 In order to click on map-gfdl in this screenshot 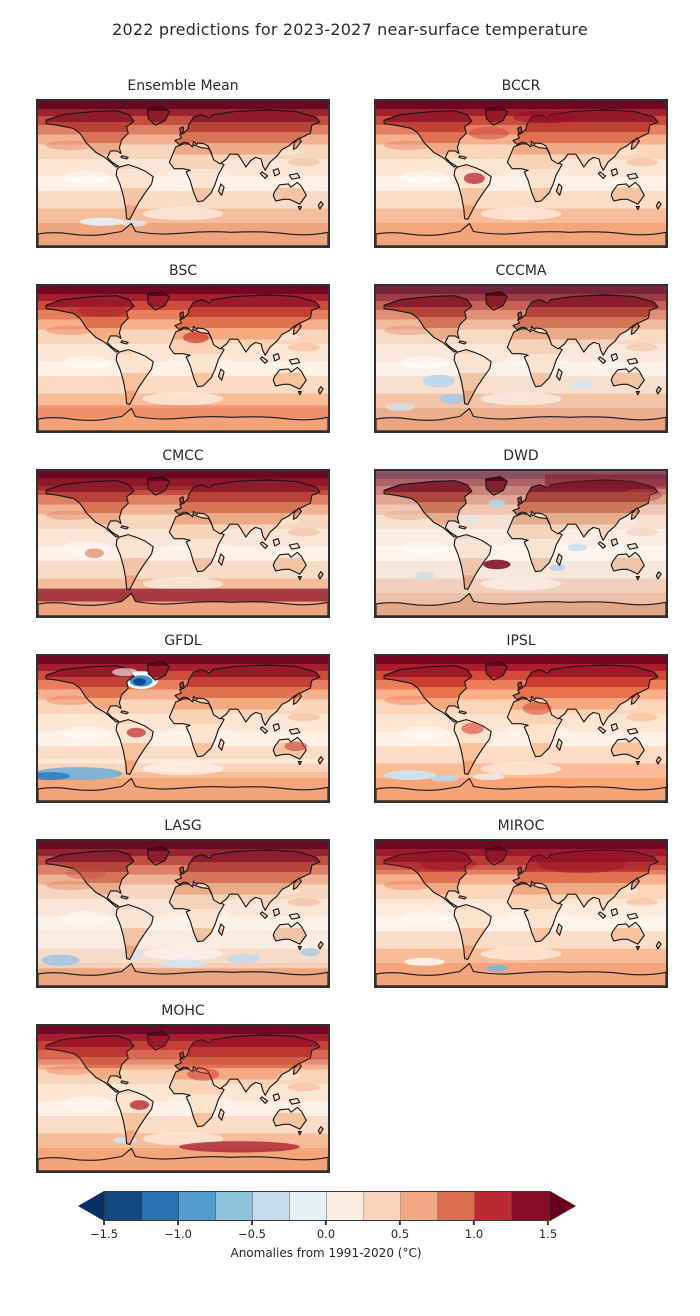, I will do `click(183, 728)`.